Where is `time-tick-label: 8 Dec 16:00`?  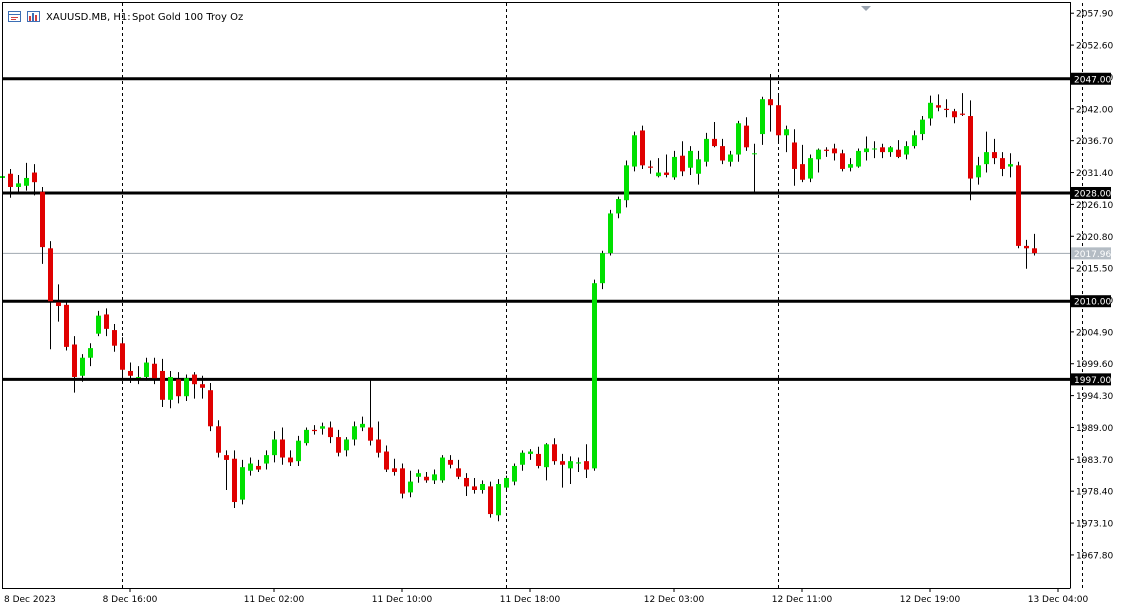 time-tick-label: 8 Dec 16:00 is located at coordinates (130, 600).